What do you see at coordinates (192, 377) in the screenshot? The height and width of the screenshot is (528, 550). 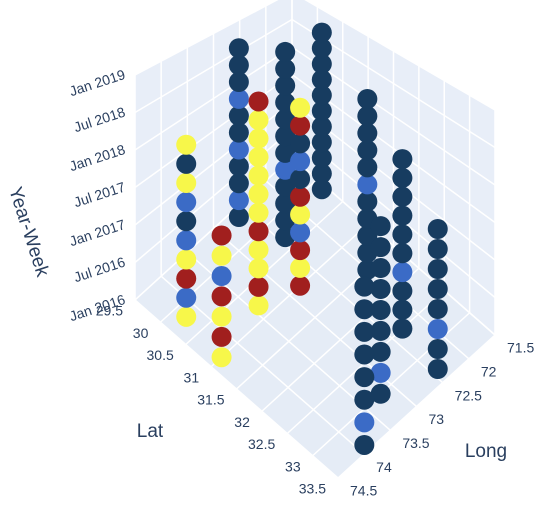 I see `y-tick-label: 31` at bounding box center [192, 377].